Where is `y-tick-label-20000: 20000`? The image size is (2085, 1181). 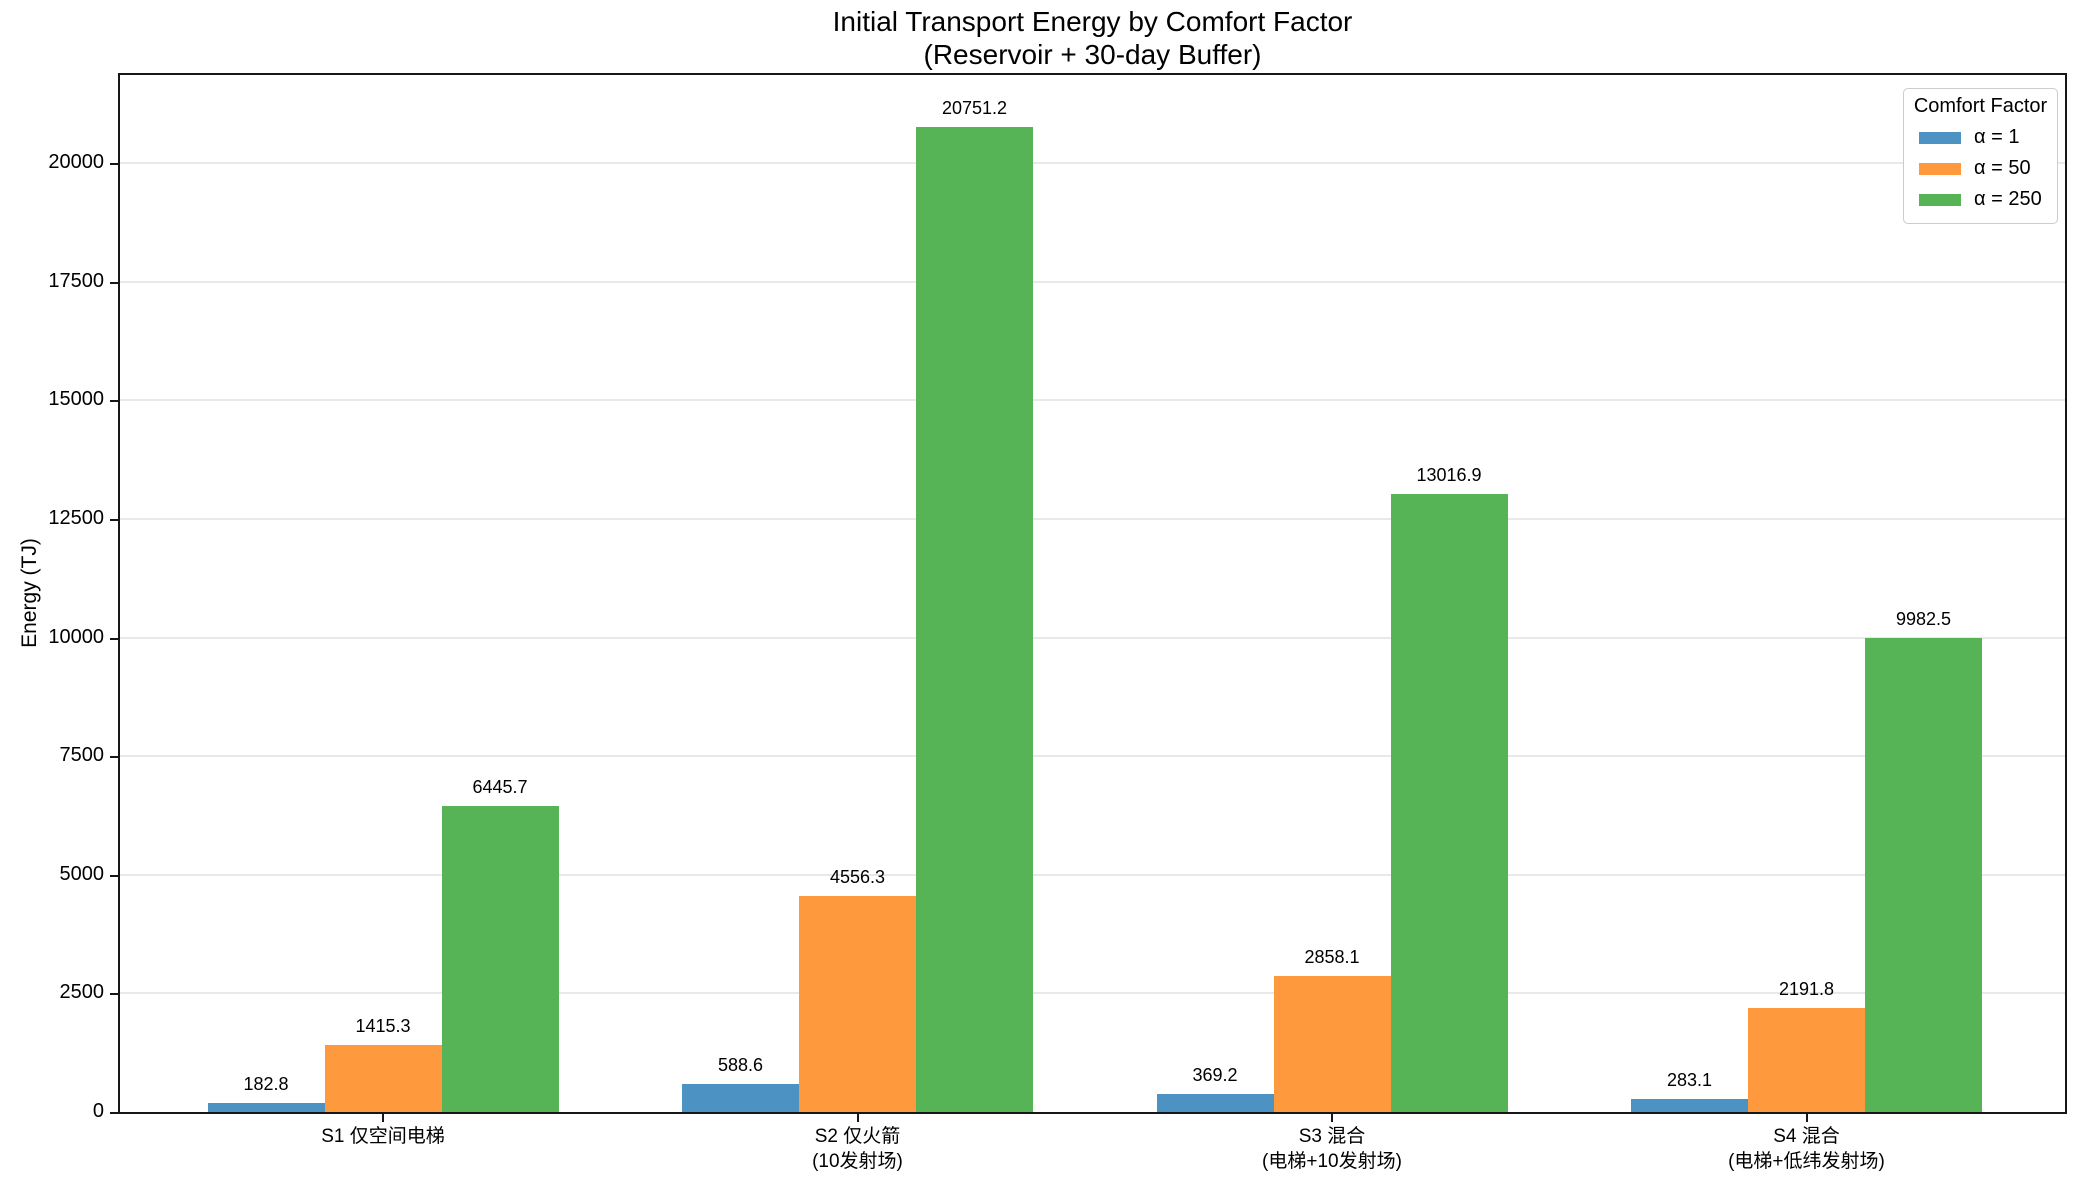
y-tick-label-20000: 20000 is located at coordinates (76, 162).